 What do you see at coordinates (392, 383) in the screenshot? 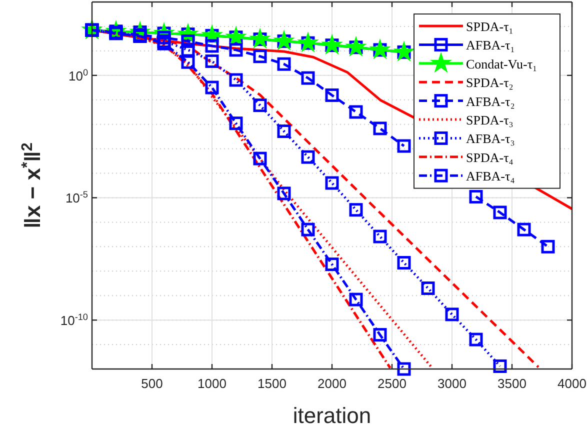
I see `x-tick-label: 2500` at bounding box center [392, 383].